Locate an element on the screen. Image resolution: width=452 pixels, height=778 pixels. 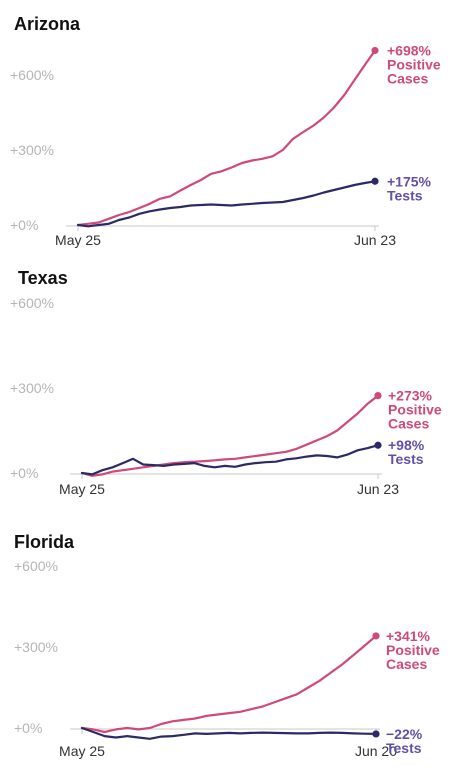
florida-x-tick-label: May 25 is located at coordinates (82, 751).